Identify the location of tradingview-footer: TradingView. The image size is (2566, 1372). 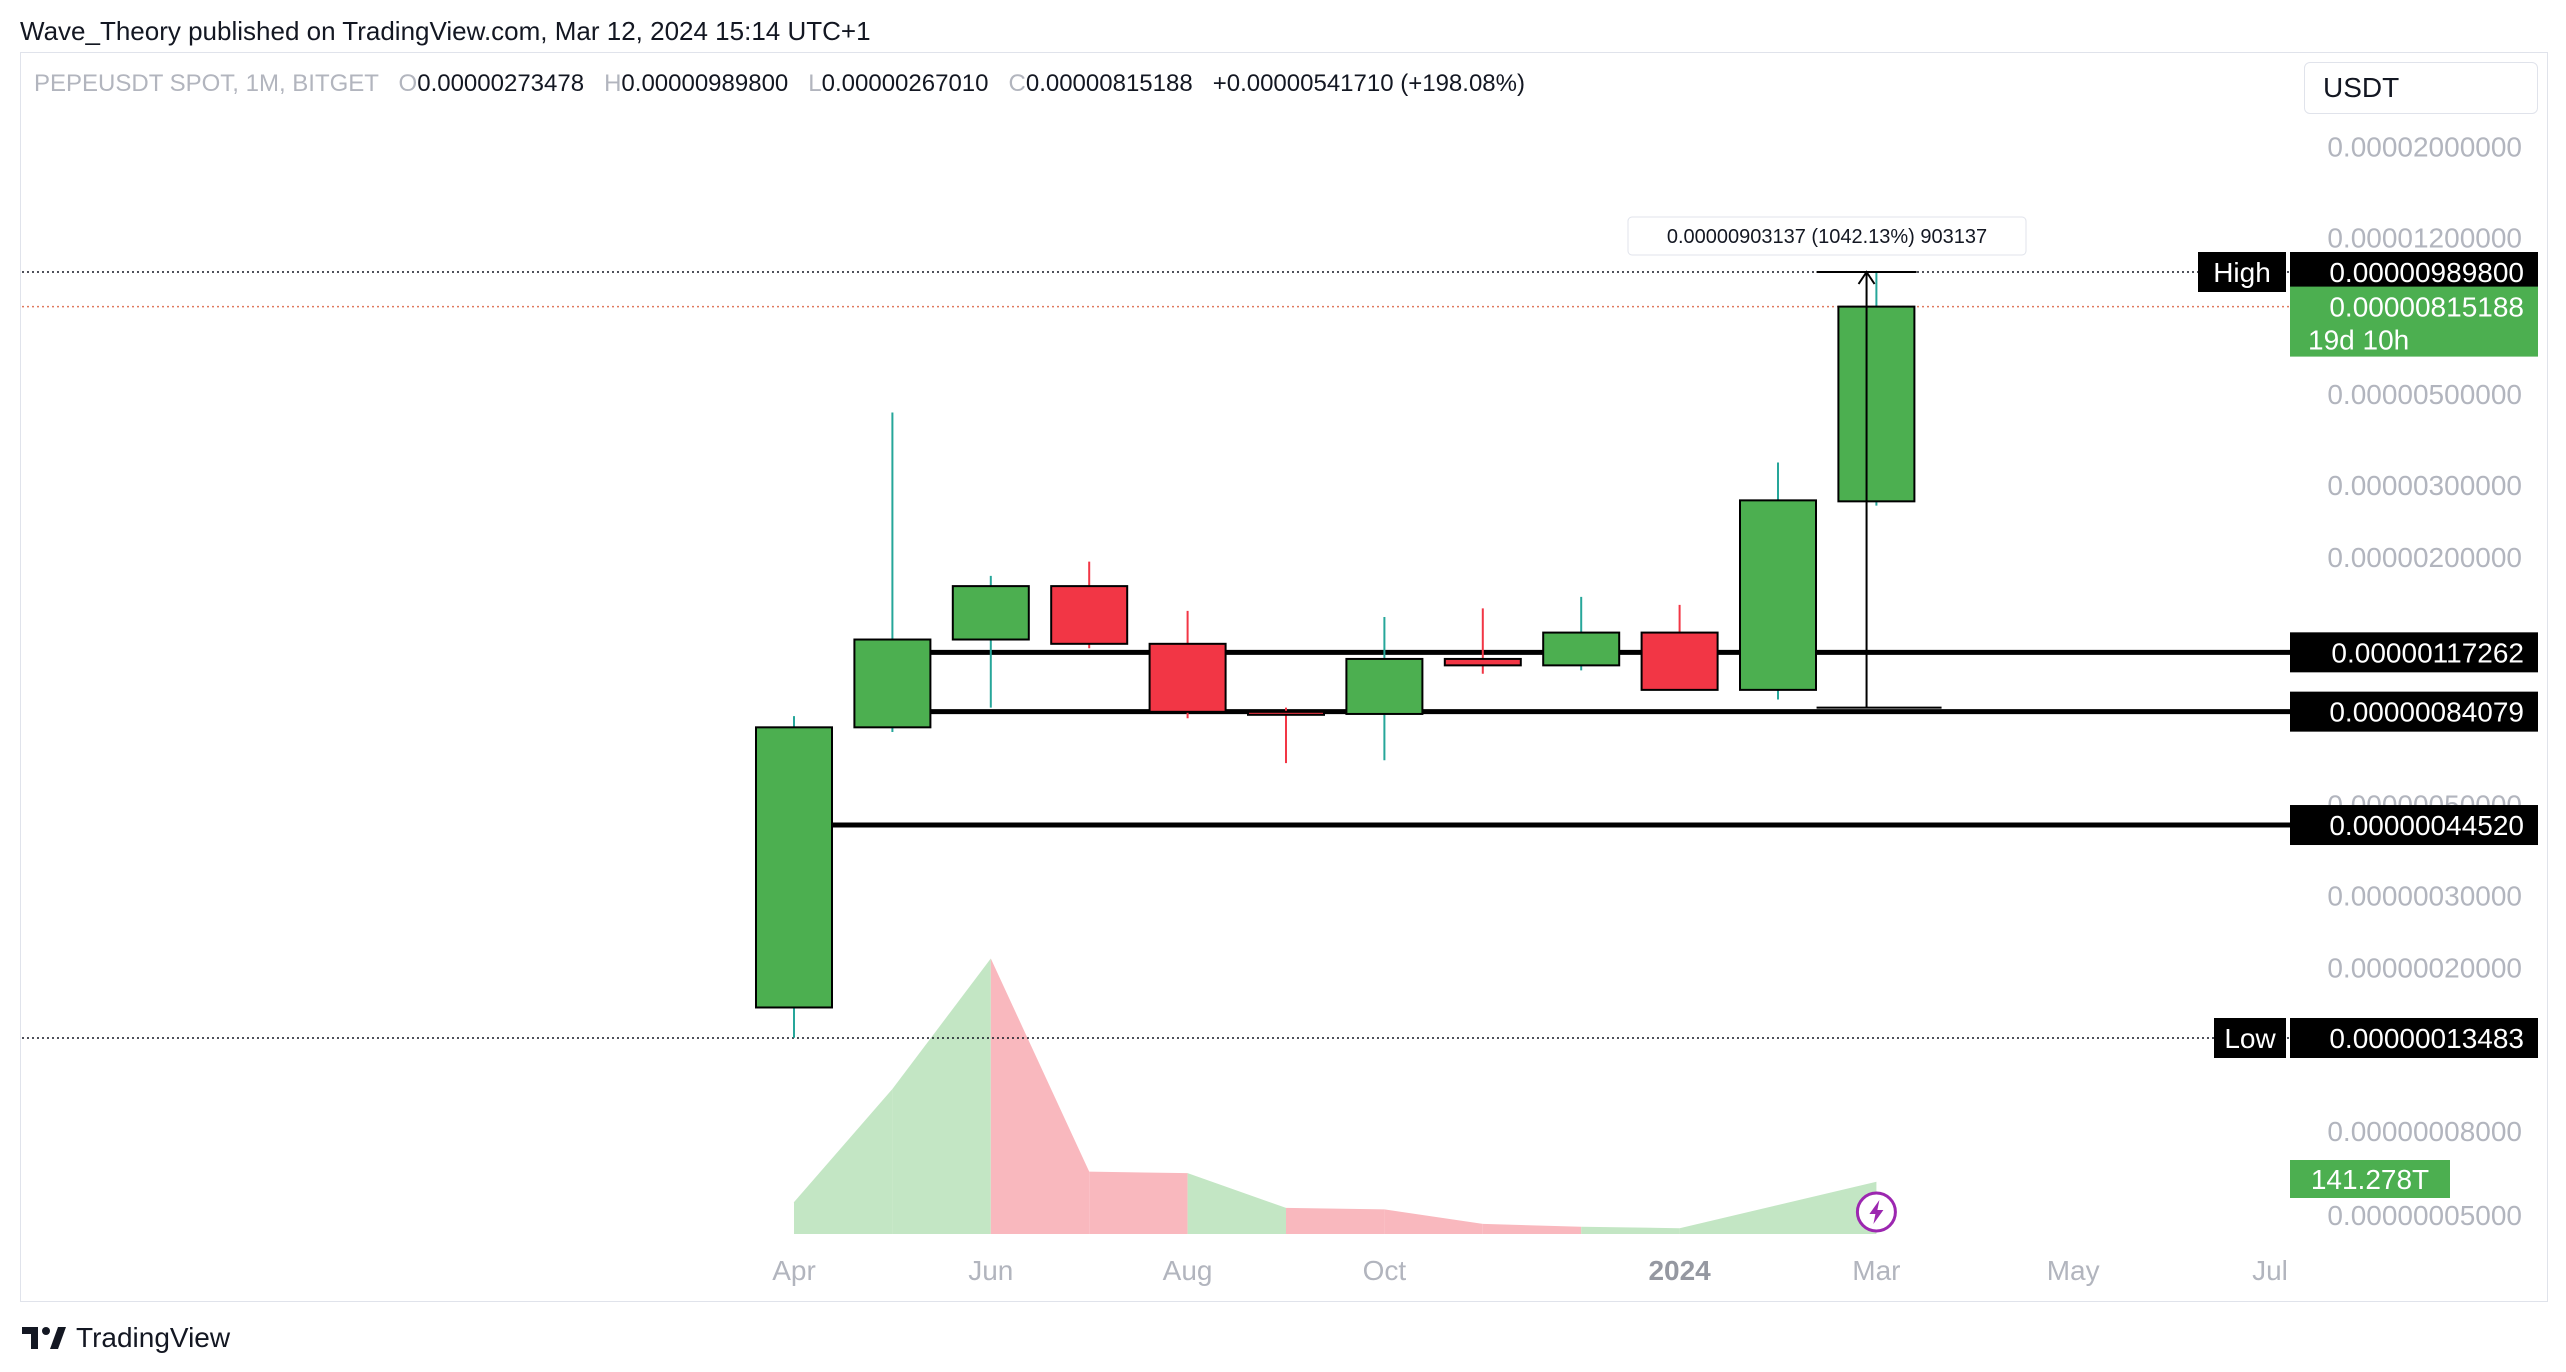
(126, 1338).